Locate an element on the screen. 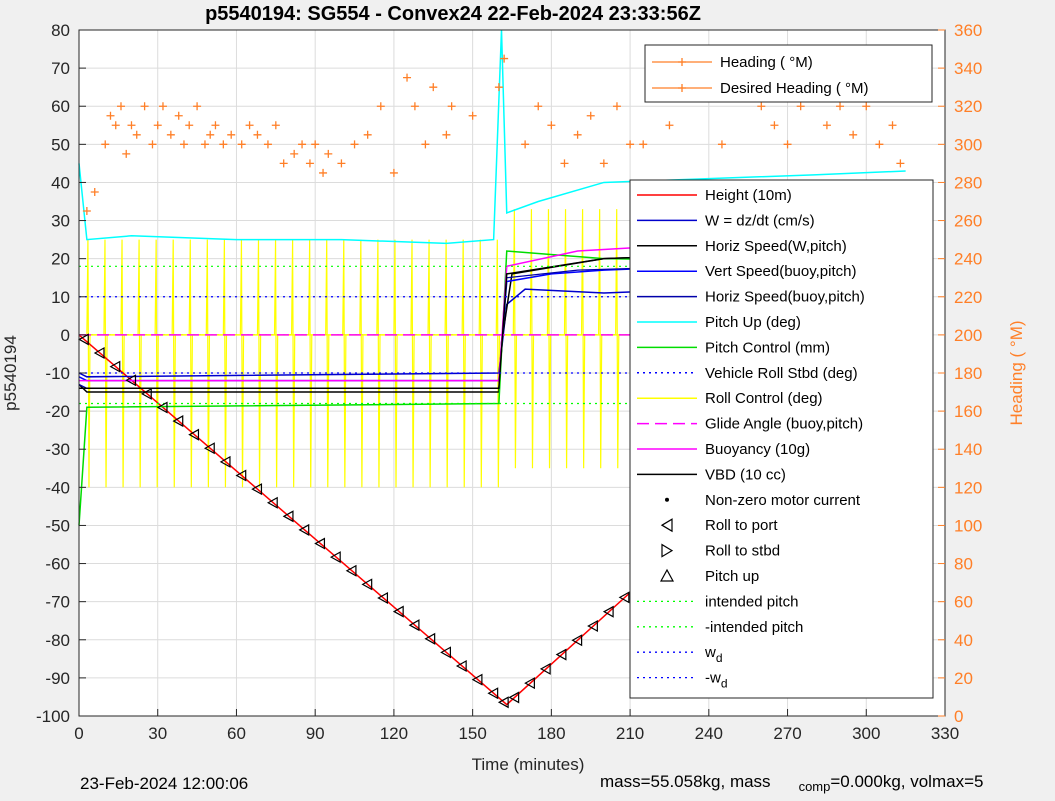 Image resolution: width=1055 pixels, height=801 pixels. x-tick-label: 270 is located at coordinates (787, 733).